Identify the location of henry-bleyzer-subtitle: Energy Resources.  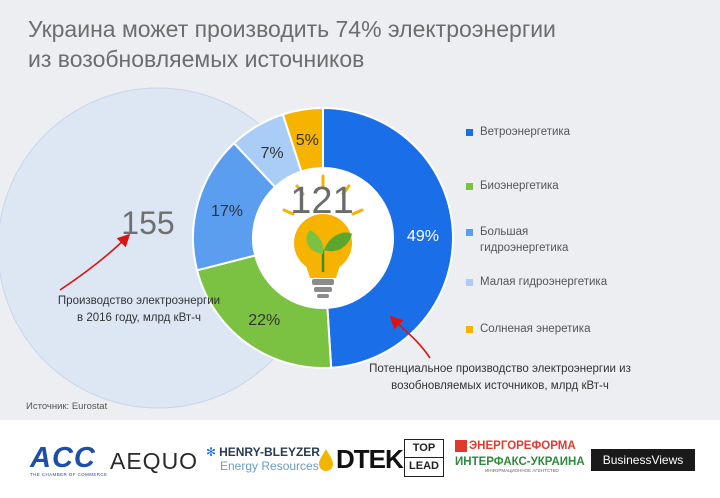
(269, 466).